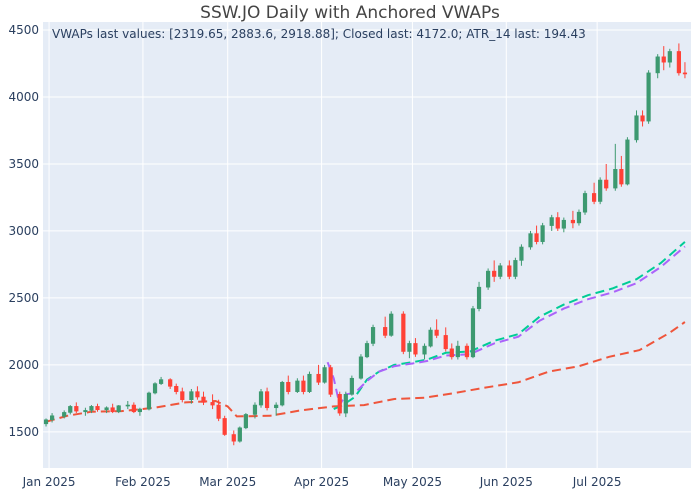 This screenshot has height=504, width=700. I want to click on y-tick-label: 2000, so click(23, 365).